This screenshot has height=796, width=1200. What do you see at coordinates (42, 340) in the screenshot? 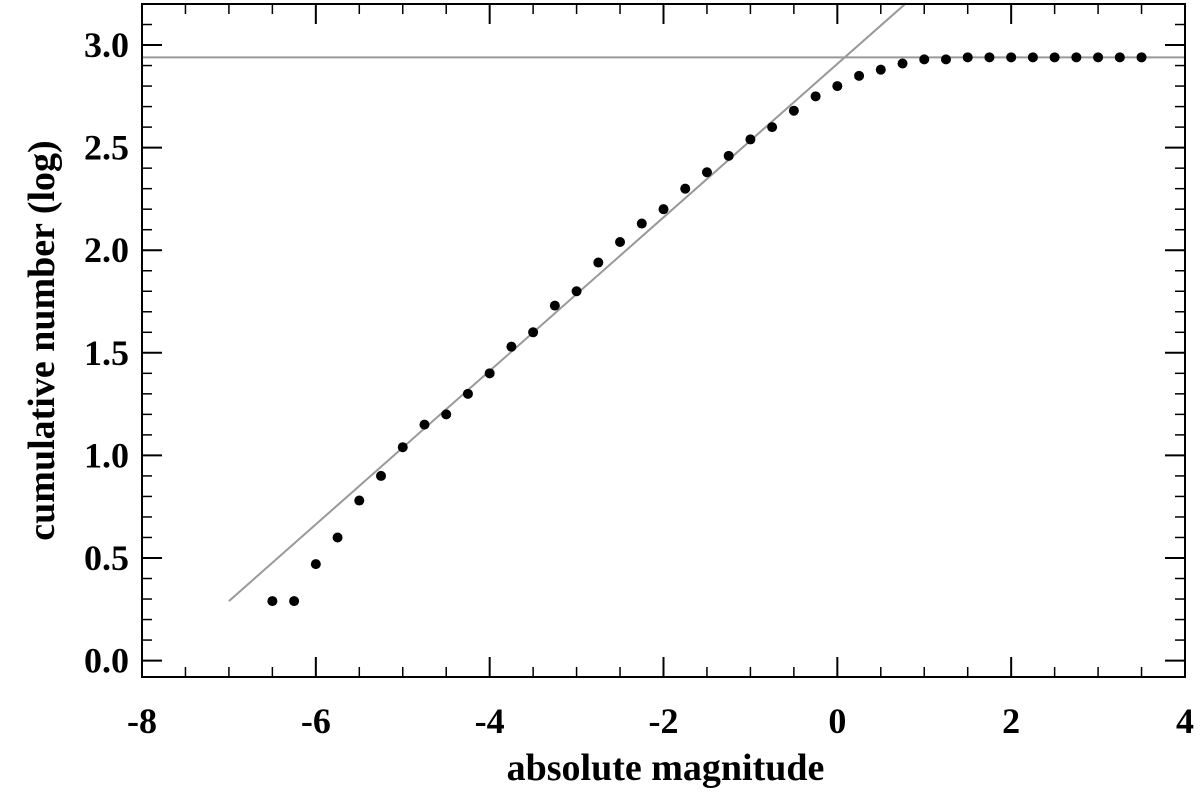
I see `y-axis-title: cumulative number (log)` at bounding box center [42, 340].